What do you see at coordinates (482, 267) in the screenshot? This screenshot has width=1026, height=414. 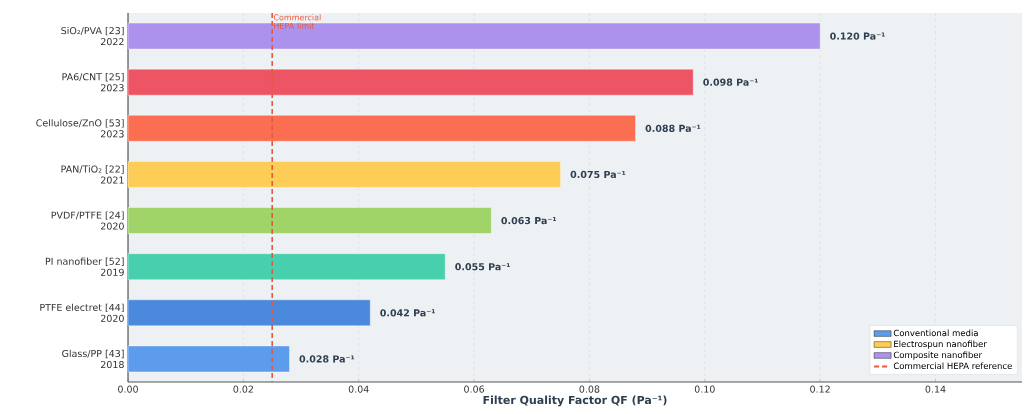 I see `data-label: 0.055 Pa⁻¹` at bounding box center [482, 267].